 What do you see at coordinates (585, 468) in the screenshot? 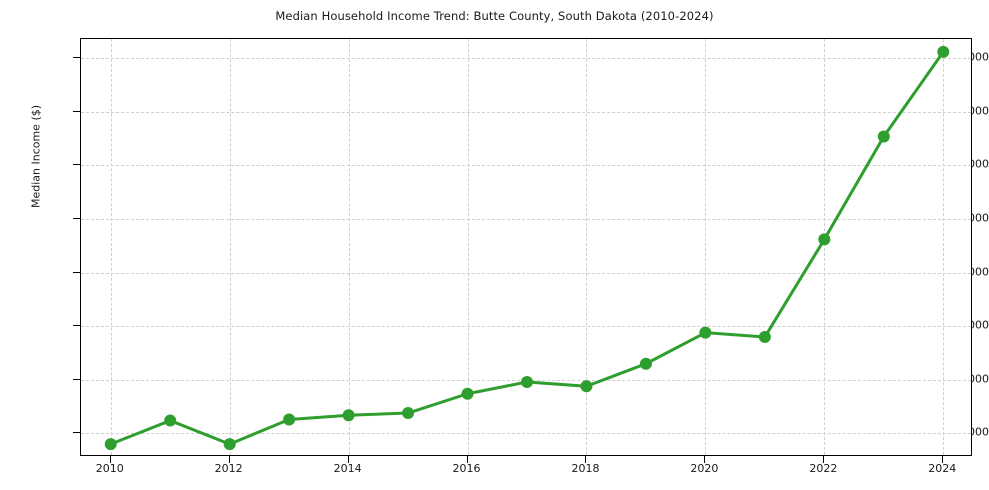
I see `x-axis-tick-label: 2018` at bounding box center [585, 468].